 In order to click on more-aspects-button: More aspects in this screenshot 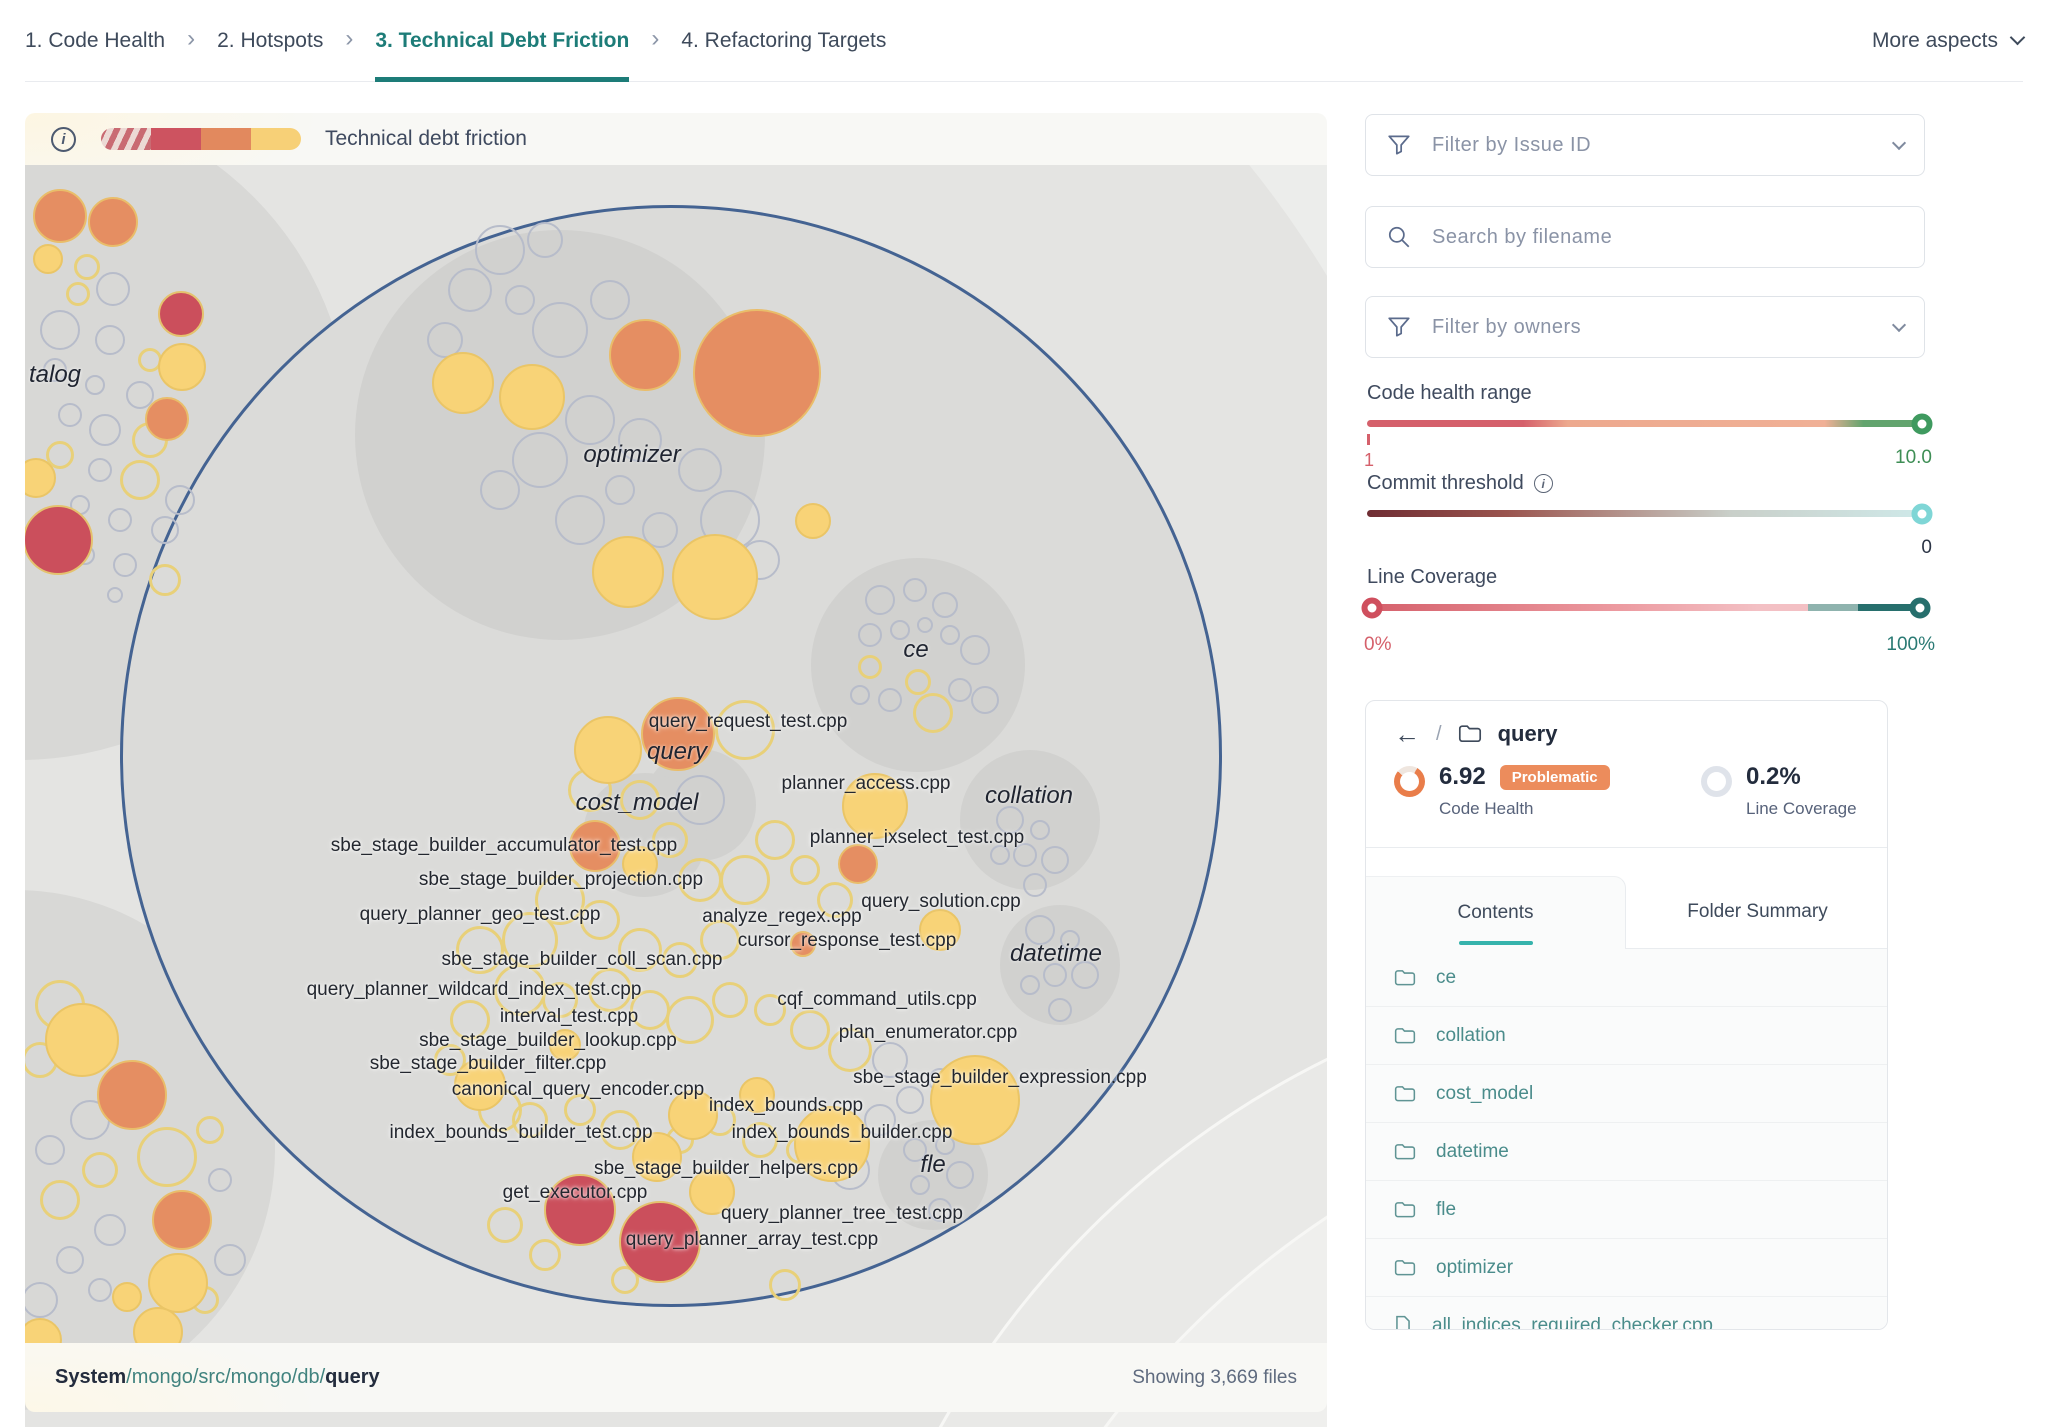, I will do `click(1949, 41)`.